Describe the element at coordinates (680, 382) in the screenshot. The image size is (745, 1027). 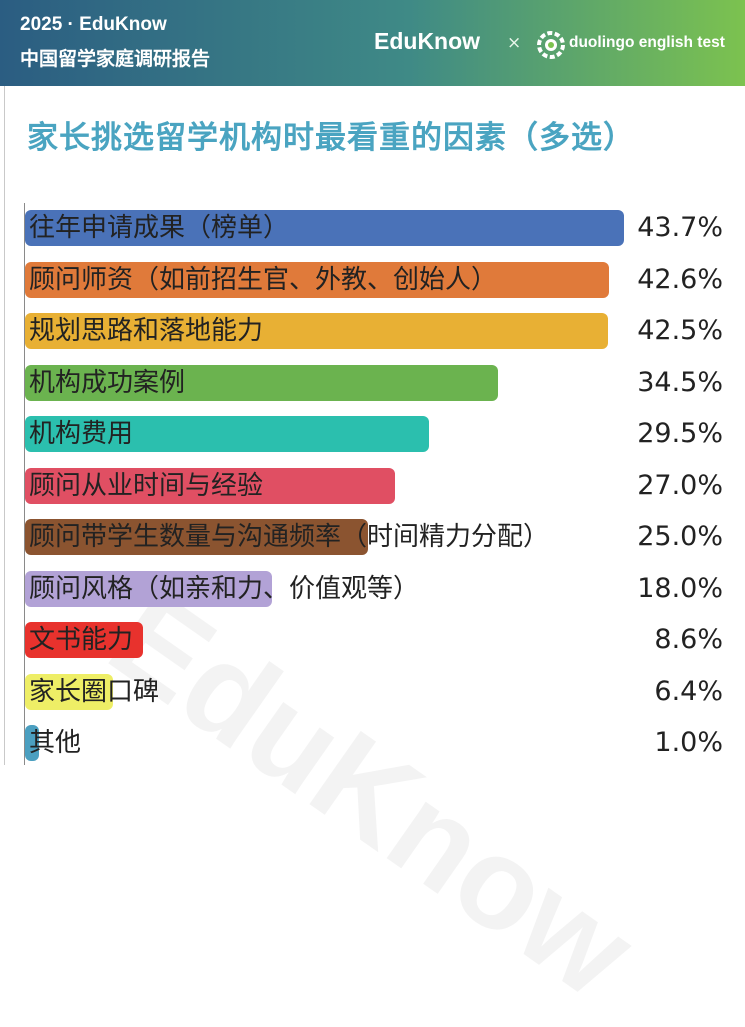
I see `value-label: 34.5%` at that location.